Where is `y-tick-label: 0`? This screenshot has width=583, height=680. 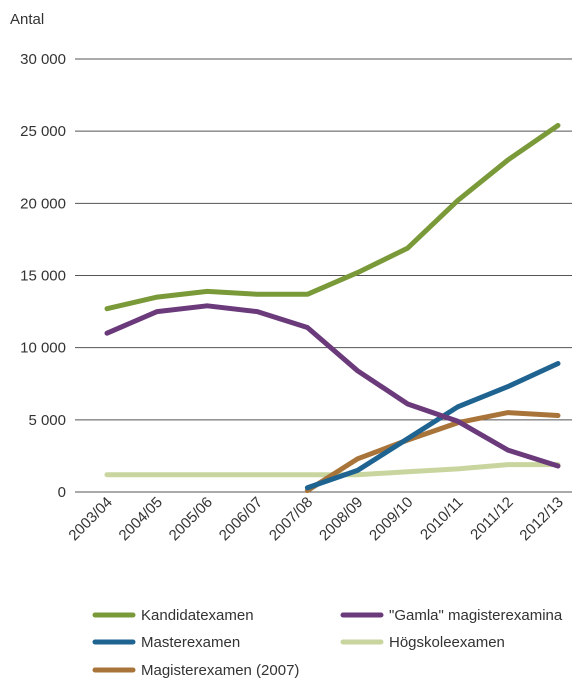
y-tick-label: 0 is located at coordinates (62, 492).